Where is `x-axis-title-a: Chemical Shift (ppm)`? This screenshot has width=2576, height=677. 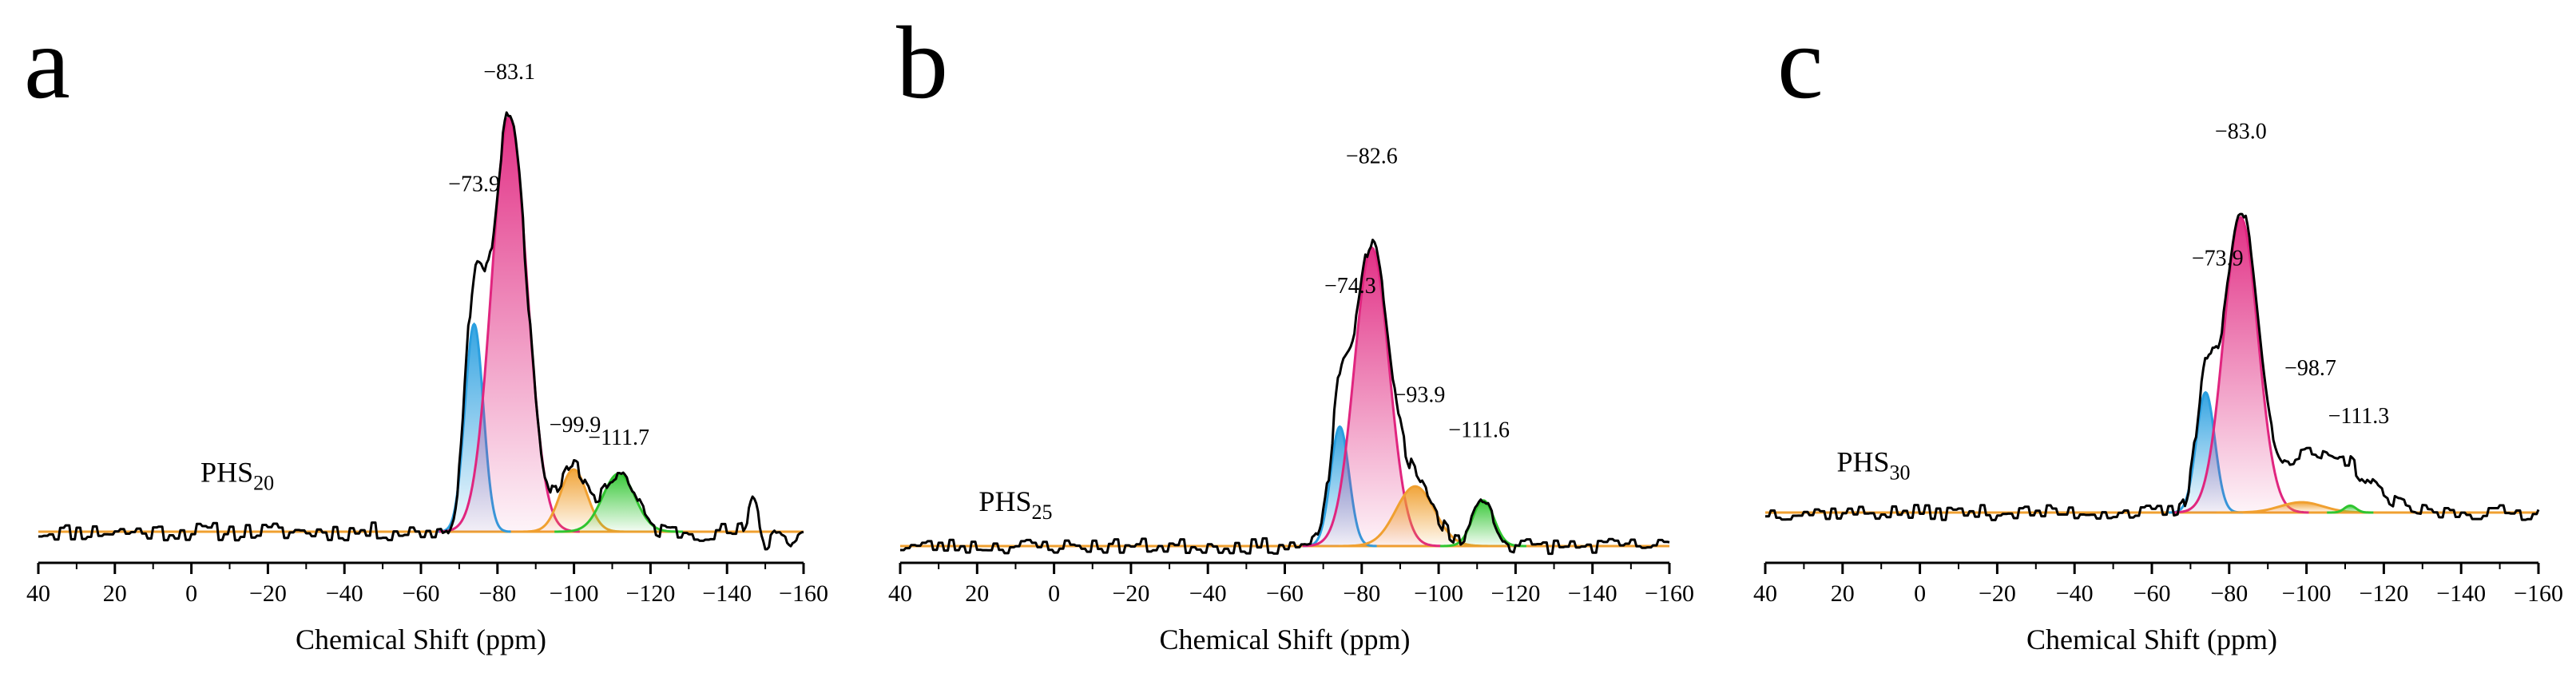
x-axis-title-a: Chemical Shift (ppm) is located at coordinates (421, 639).